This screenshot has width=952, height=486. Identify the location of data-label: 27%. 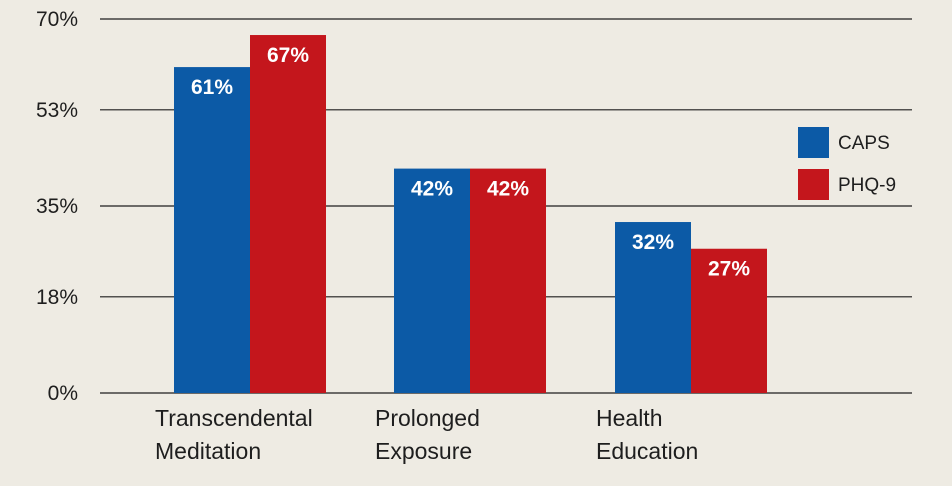
(729, 269).